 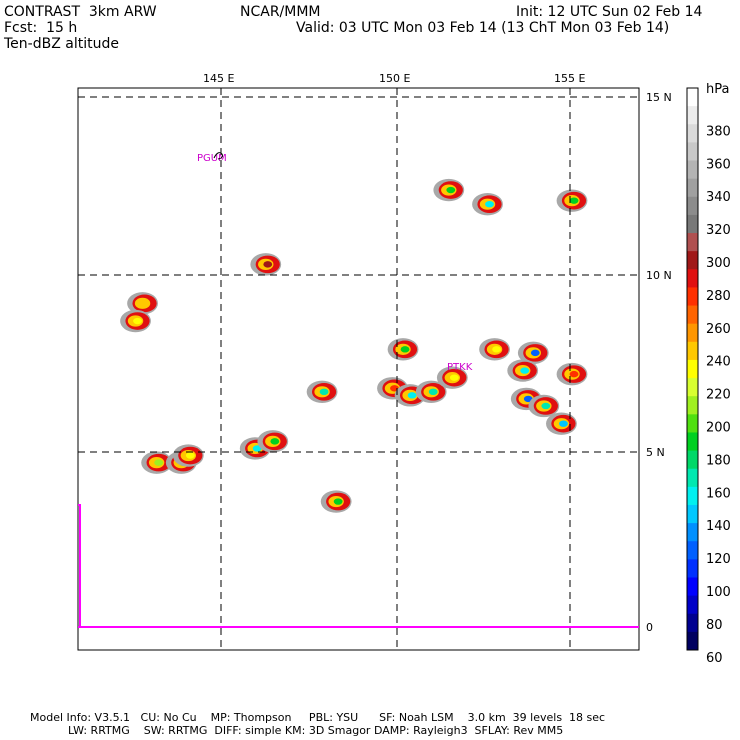 I want to click on colorbar-tick-label: 300, so click(x=718, y=263).